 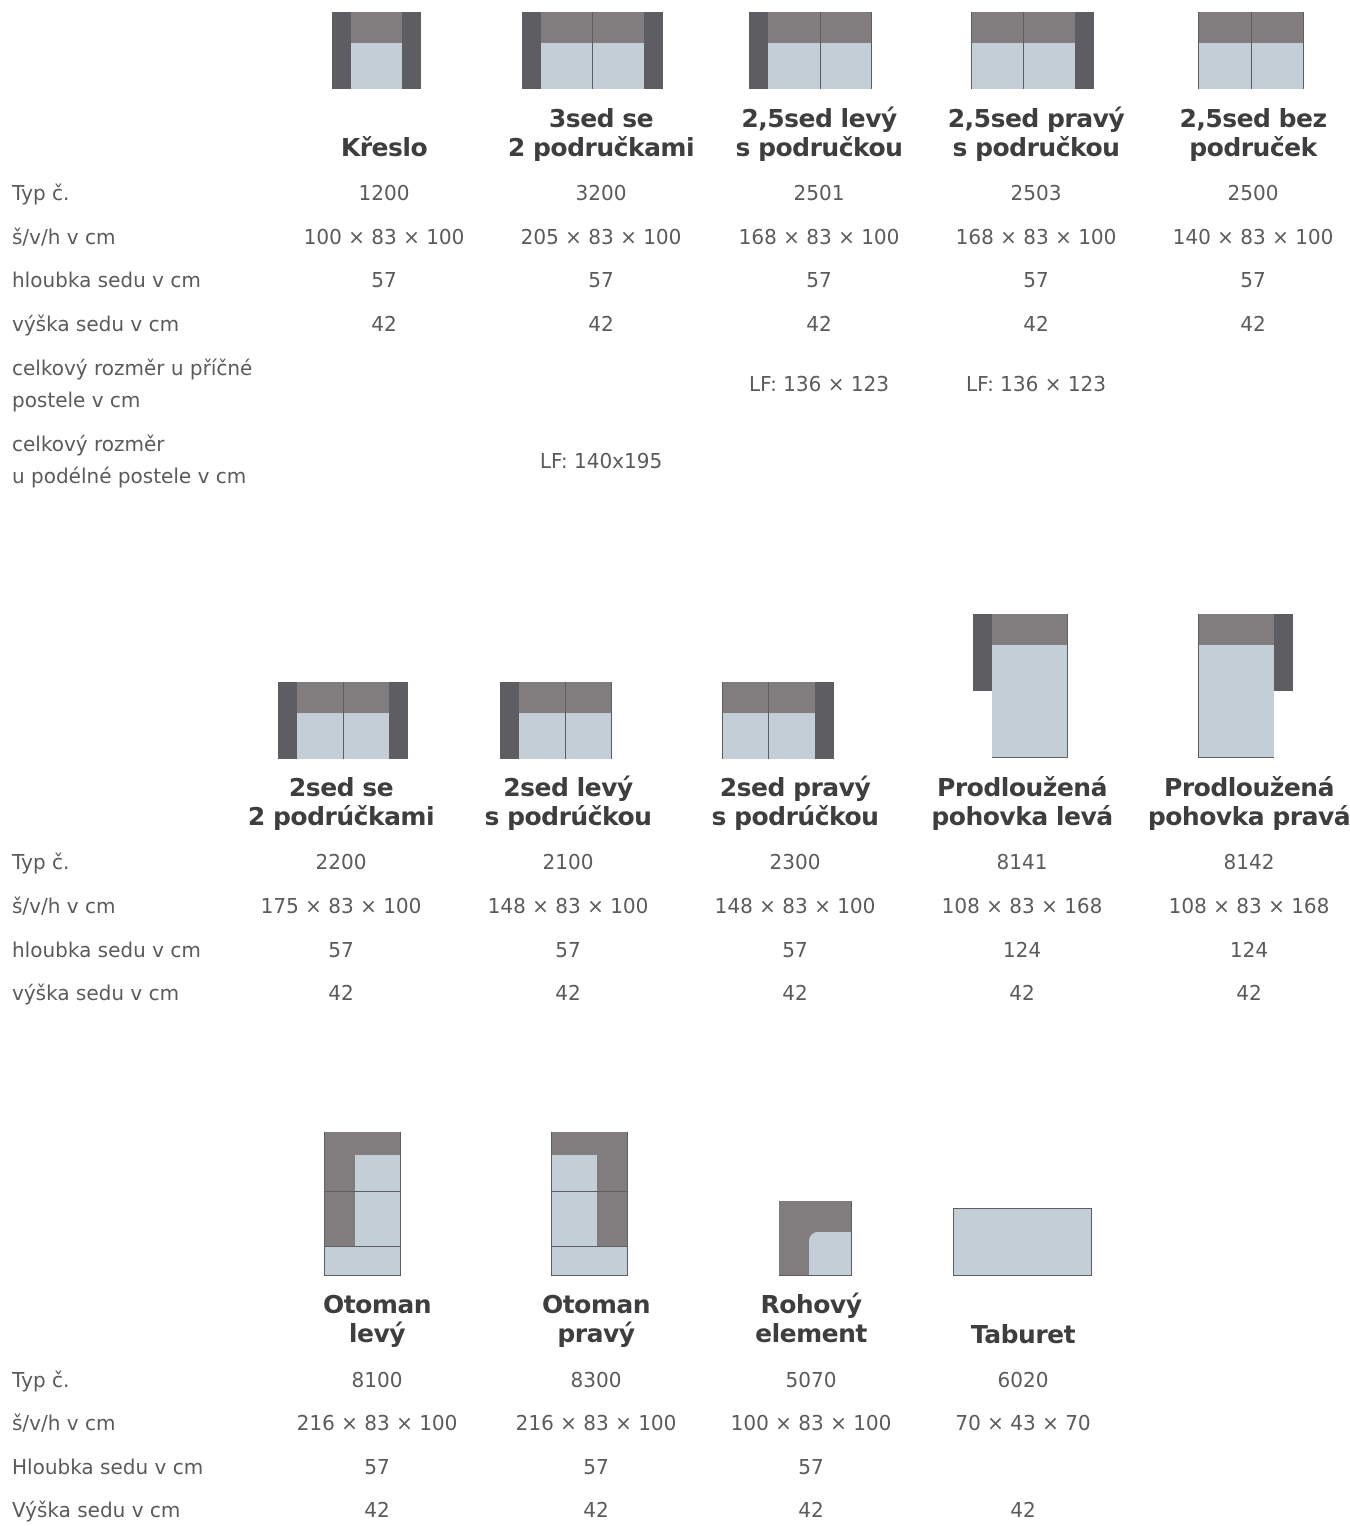 What do you see at coordinates (778, 720) in the screenshot?
I see `sofa-2-right-icon` at bounding box center [778, 720].